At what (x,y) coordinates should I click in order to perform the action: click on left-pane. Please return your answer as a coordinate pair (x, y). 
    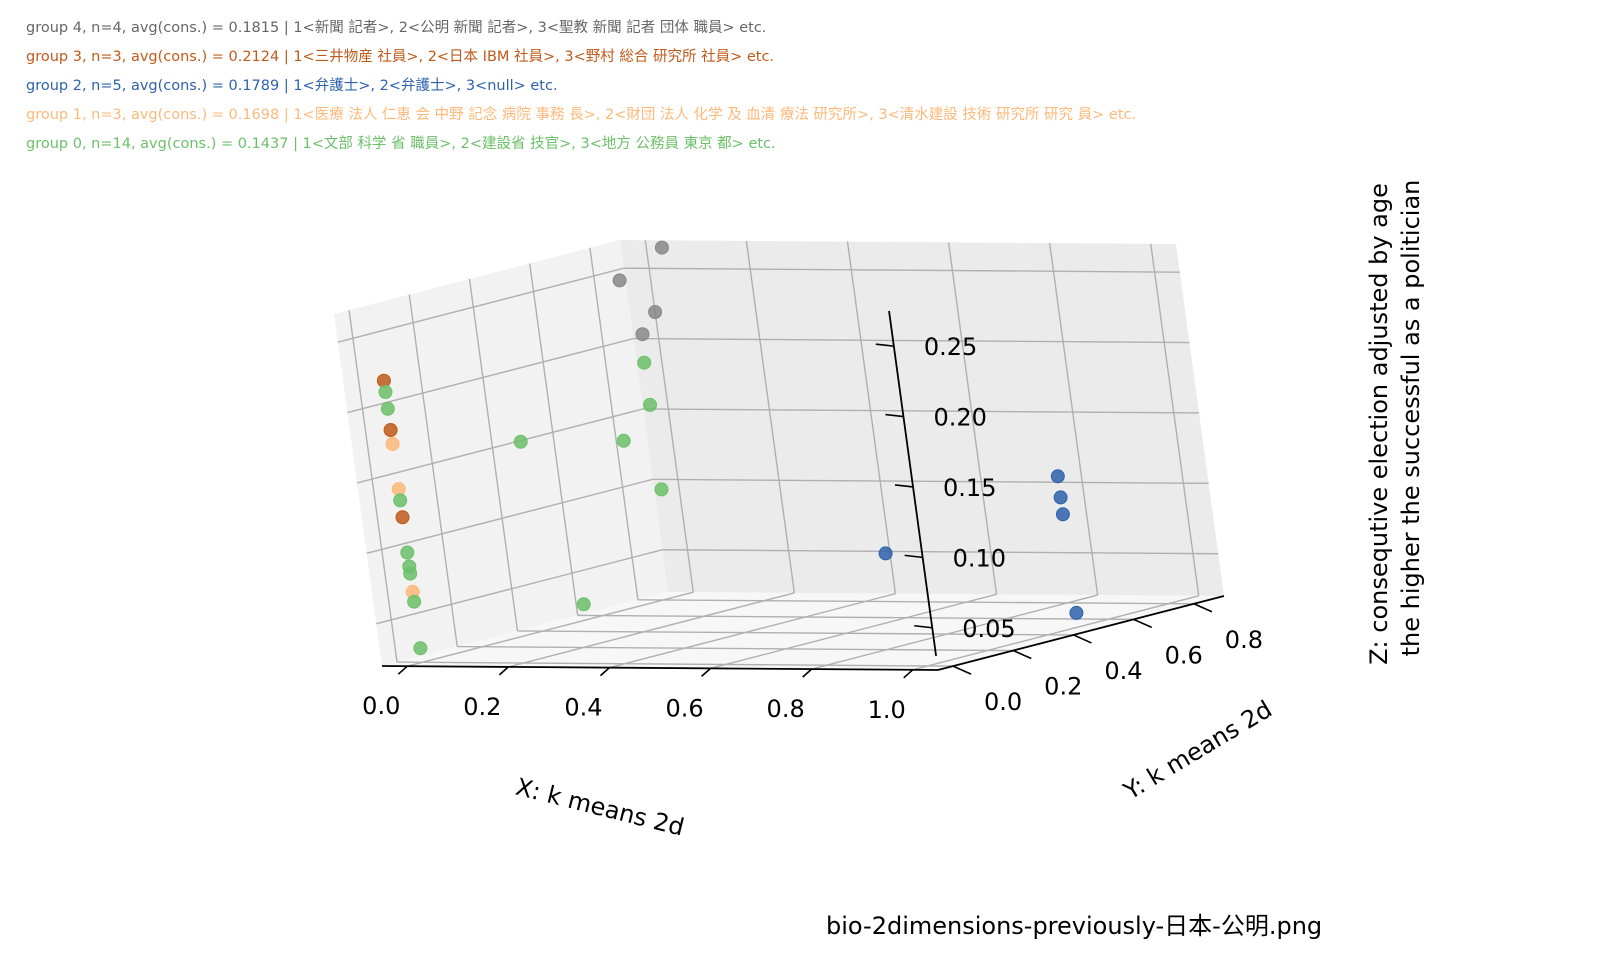
    Looking at the image, I should click on (501, 453).